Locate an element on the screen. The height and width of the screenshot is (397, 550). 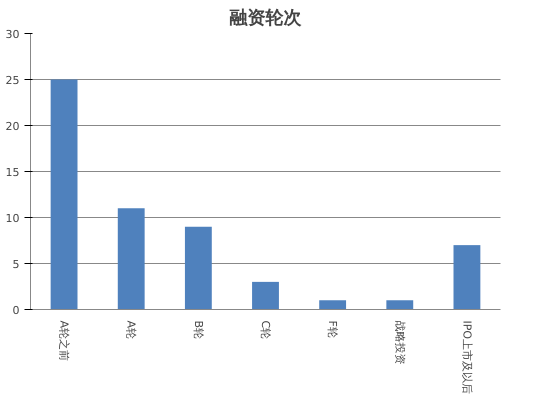
y-tick-label: 30 is located at coordinates (13, 34).